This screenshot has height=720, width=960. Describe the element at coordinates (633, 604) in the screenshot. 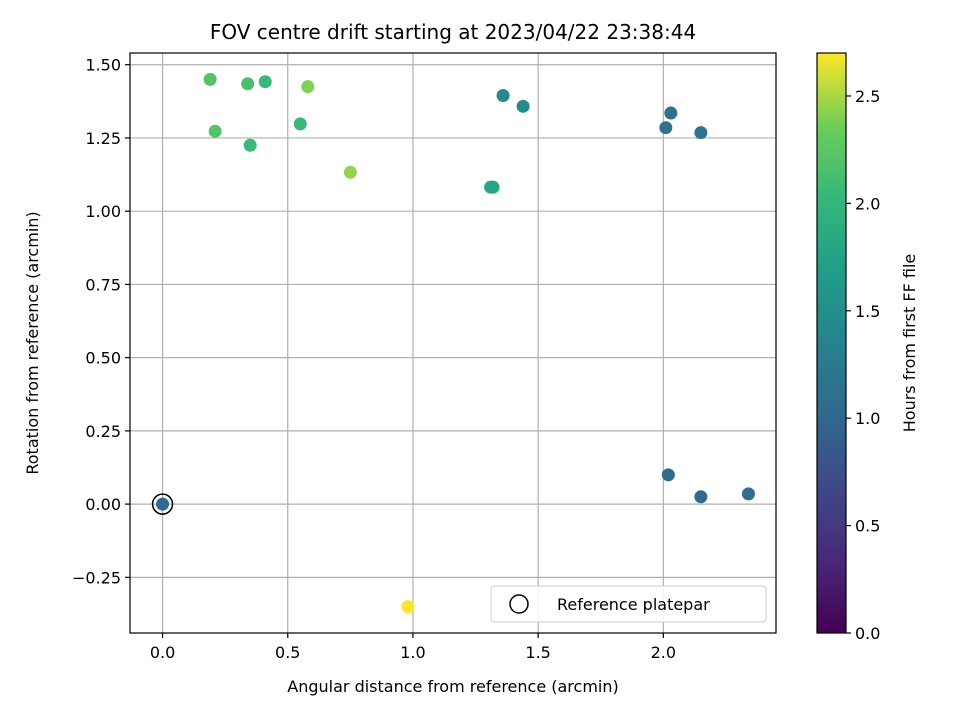

I see `legend-entry-label: Reference platepar` at that location.